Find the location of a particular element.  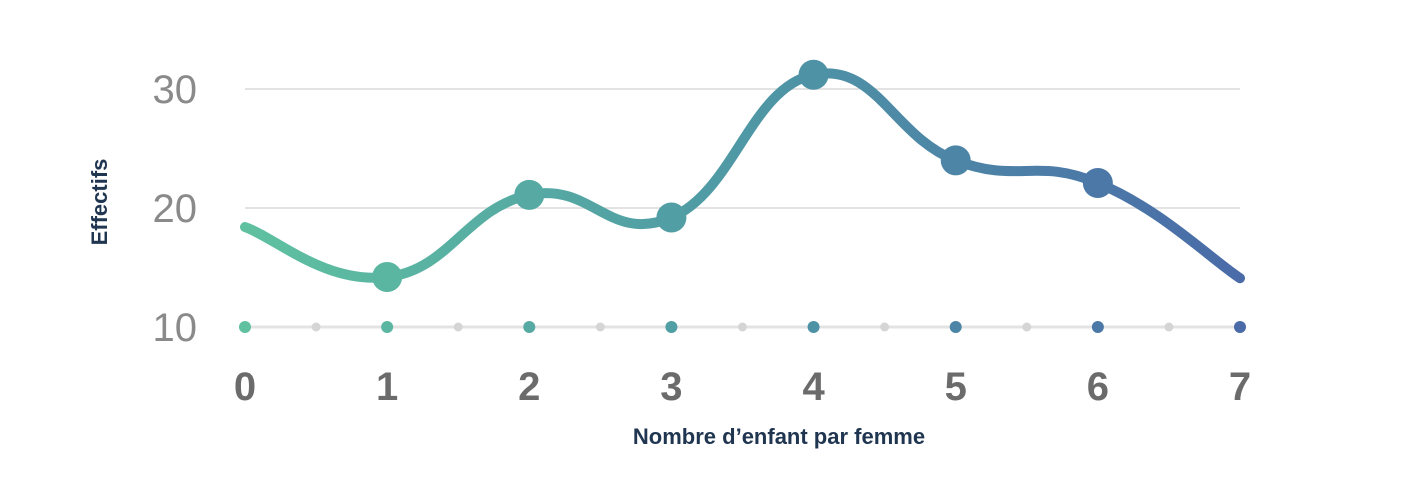

y-tick-label: 10 is located at coordinates (175, 328).